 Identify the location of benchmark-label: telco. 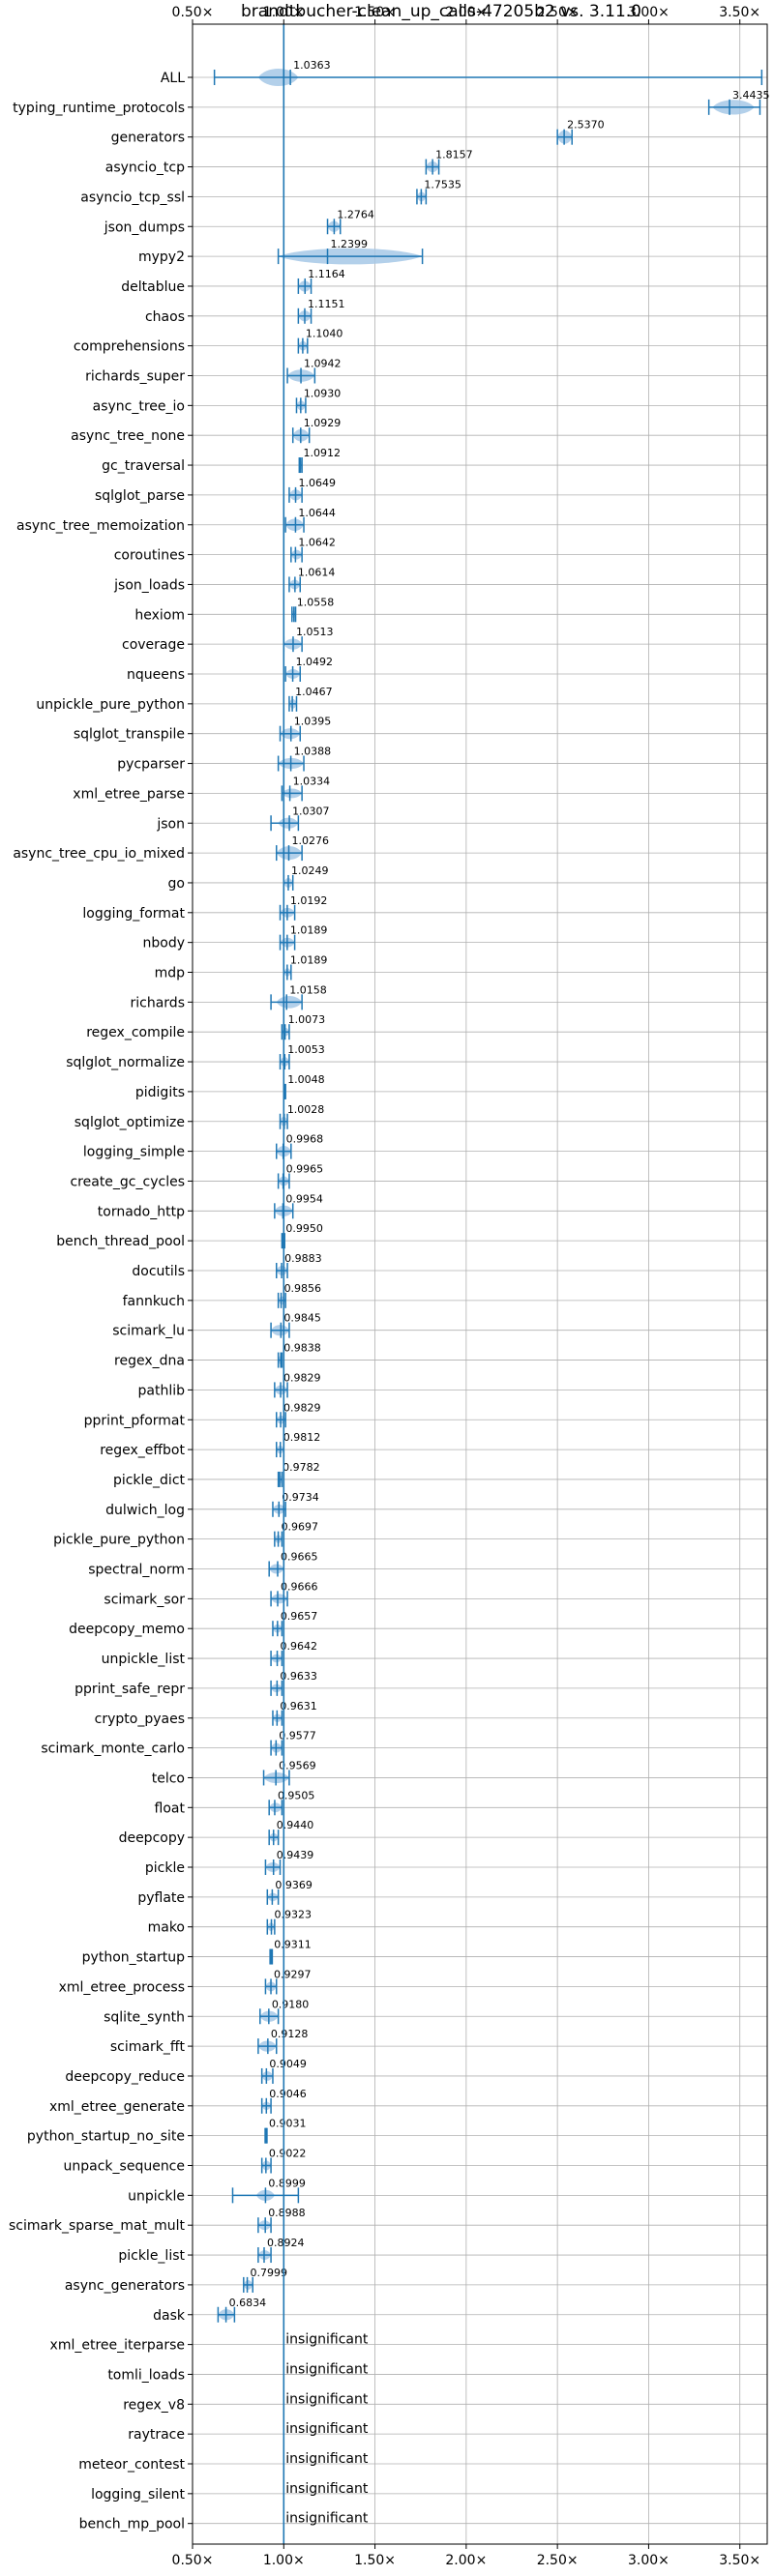
(168, 1778).